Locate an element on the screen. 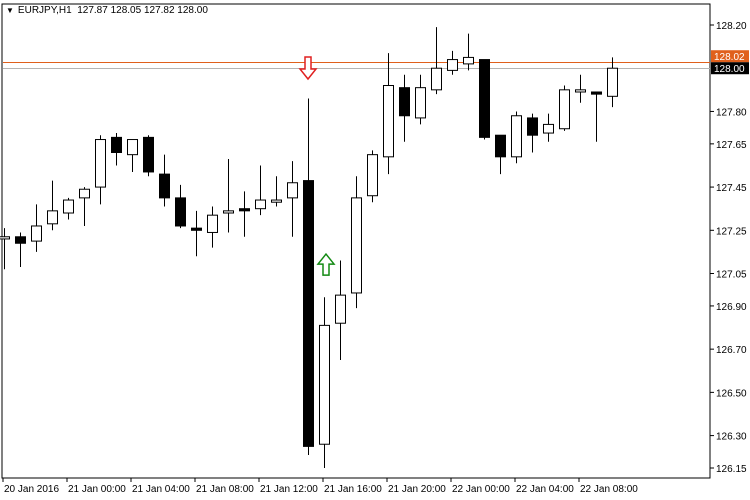 Image resolution: width=750 pixels, height=500 pixels. time-tick-label: 22 Jan 04:00 is located at coordinates (545, 489).